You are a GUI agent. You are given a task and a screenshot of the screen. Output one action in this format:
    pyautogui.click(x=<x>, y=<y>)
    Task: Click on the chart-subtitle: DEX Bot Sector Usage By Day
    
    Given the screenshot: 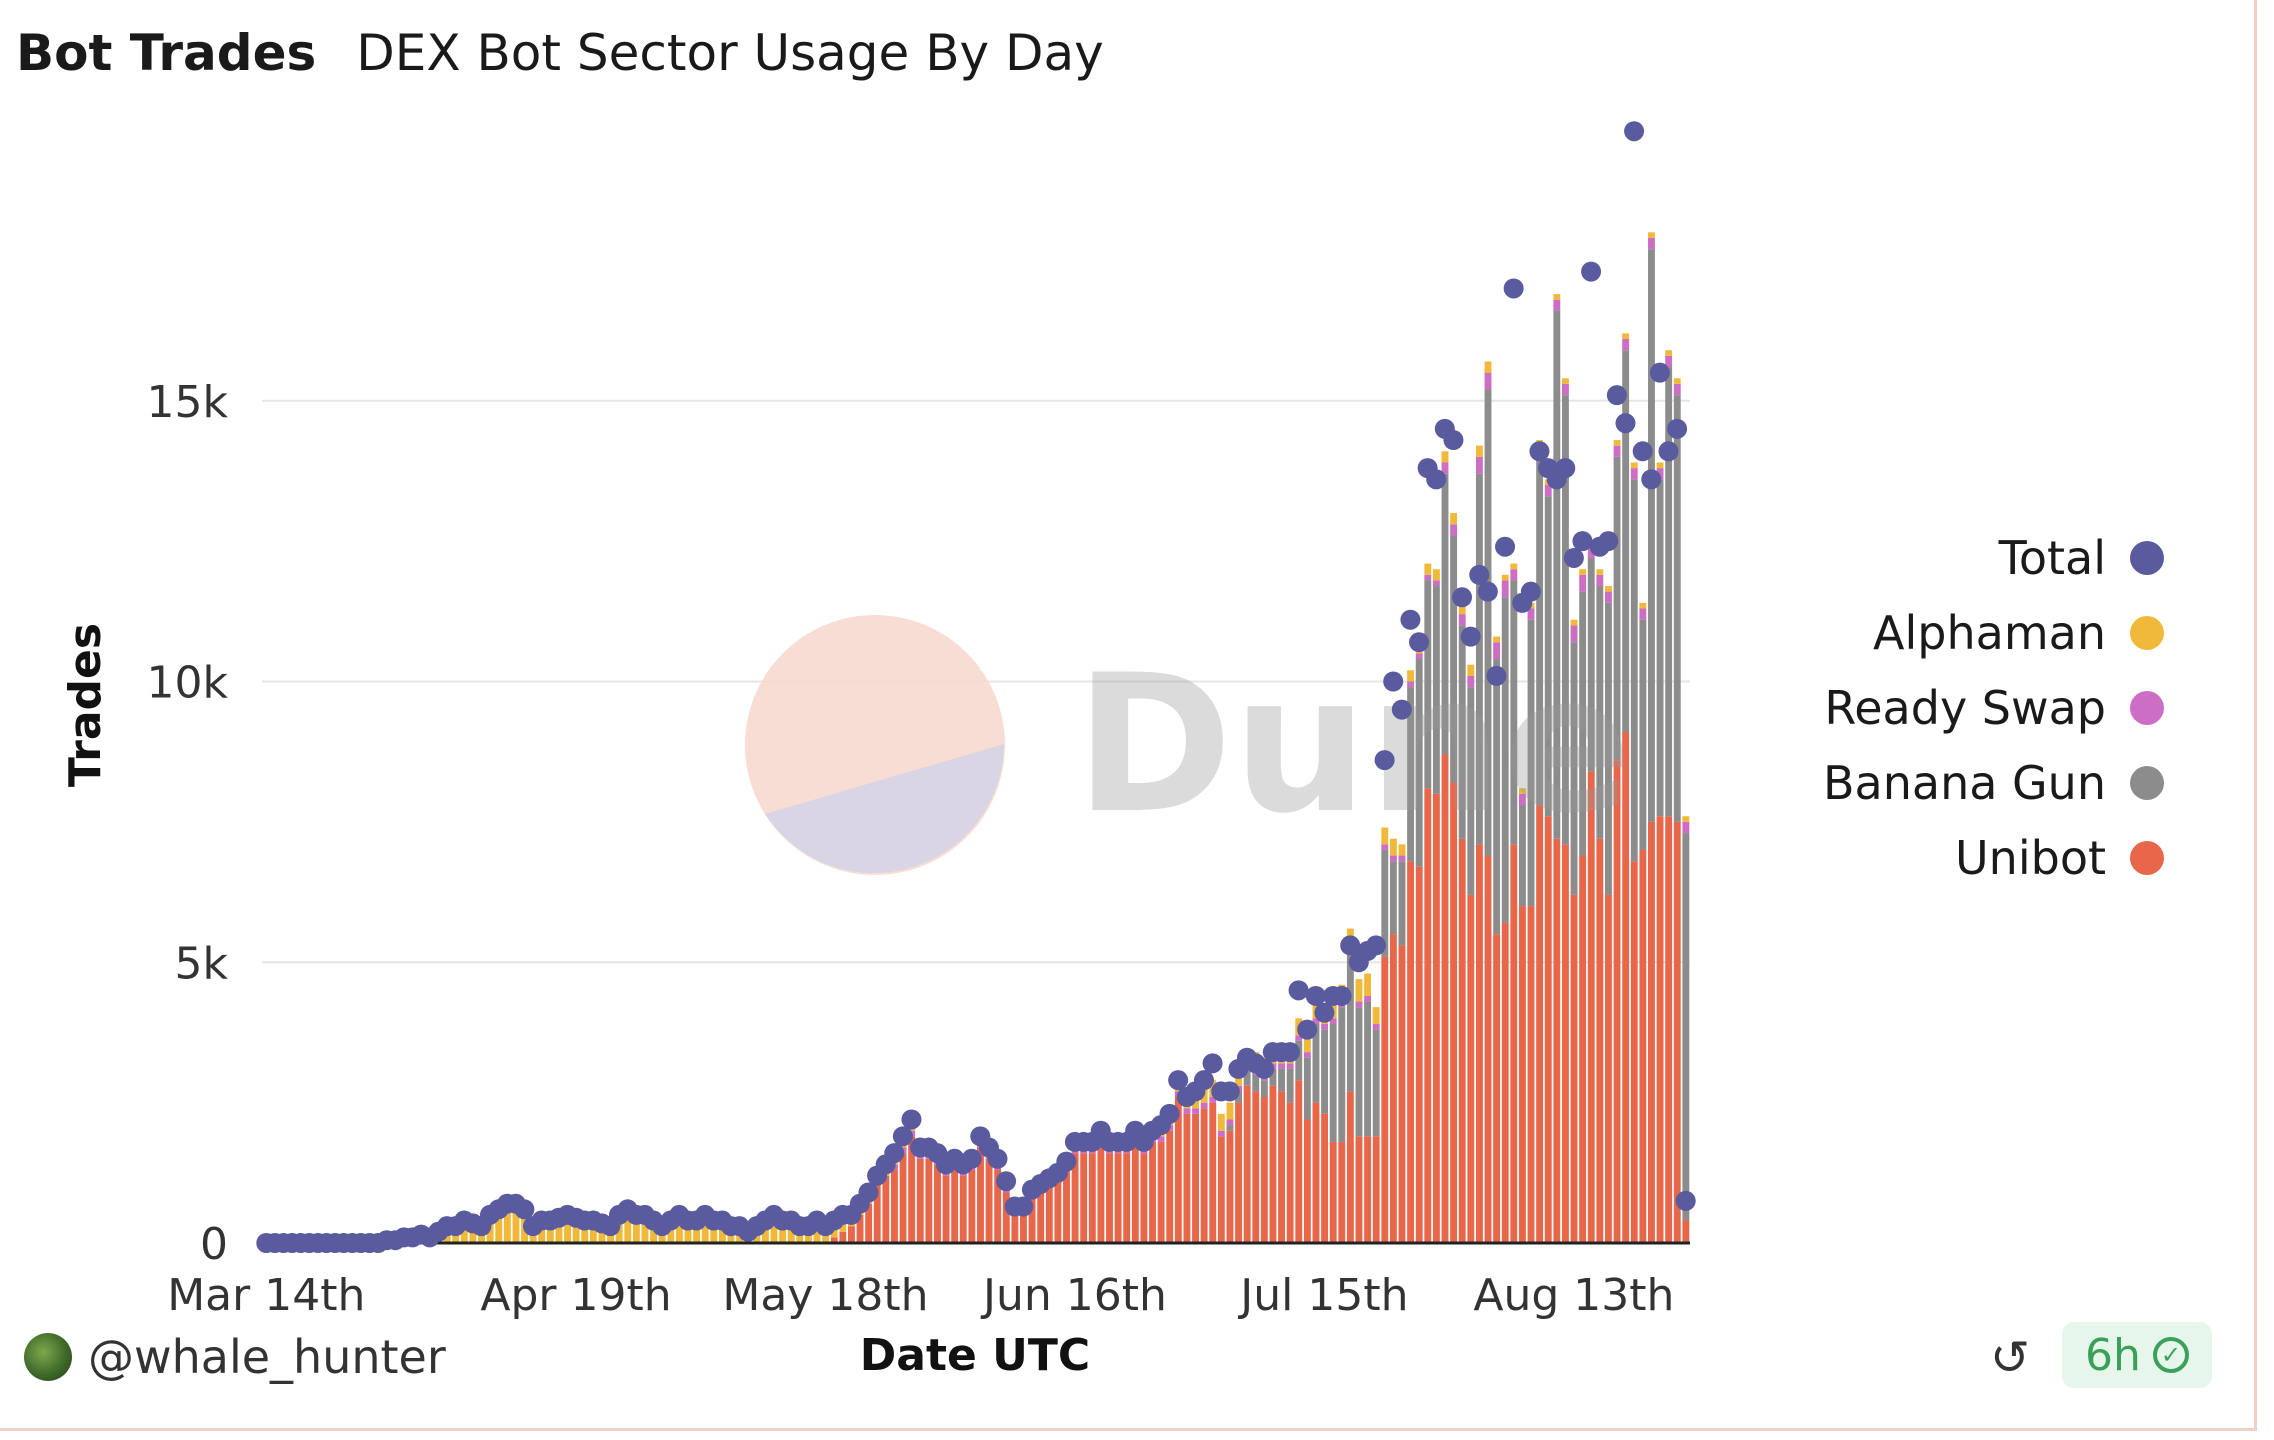 What is the action you would take?
    pyautogui.click(x=730, y=53)
    